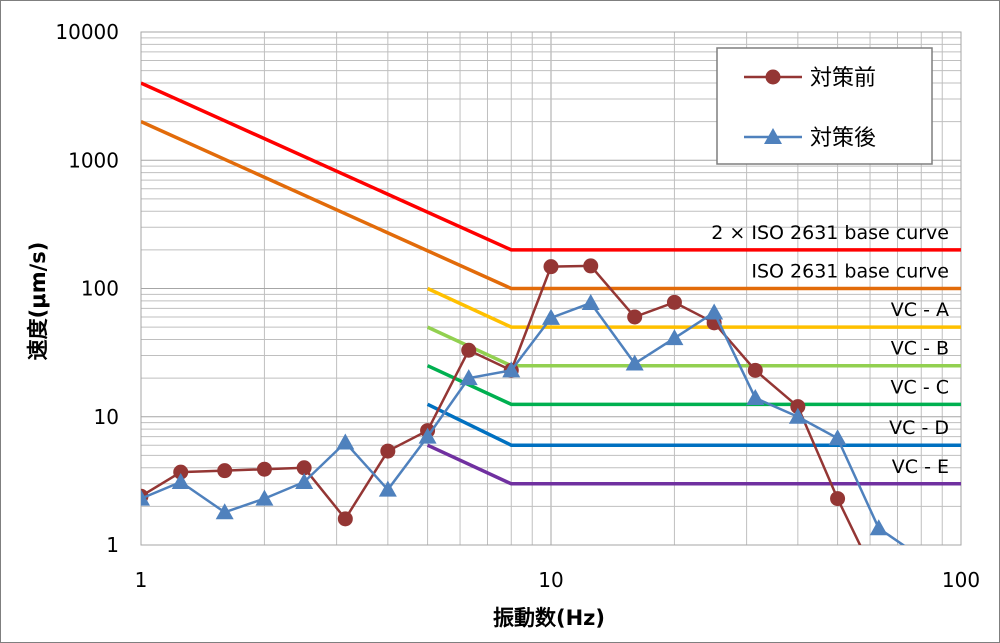 This screenshot has height=643, width=1000. What do you see at coordinates (824, 106) in the screenshot?
I see `legend-box` at bounding box center [824, 106].